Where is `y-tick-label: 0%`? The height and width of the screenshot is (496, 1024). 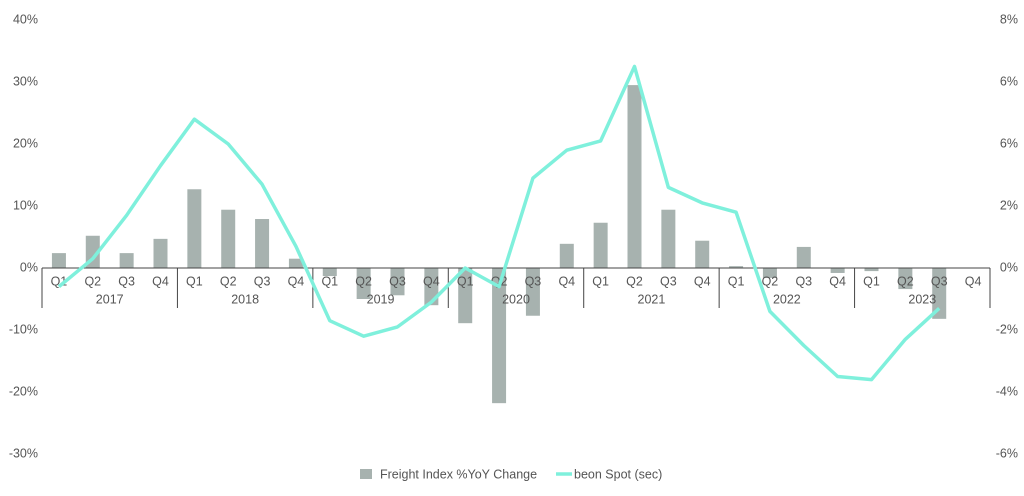
y-tick-label: 0% is located at coordinates (29, 267).